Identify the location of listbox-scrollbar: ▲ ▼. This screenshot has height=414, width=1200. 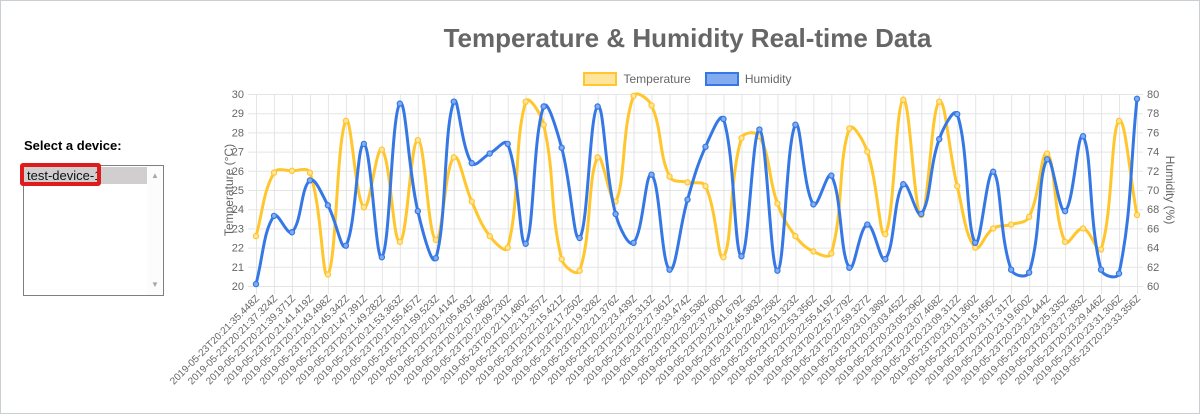
(155, 230).